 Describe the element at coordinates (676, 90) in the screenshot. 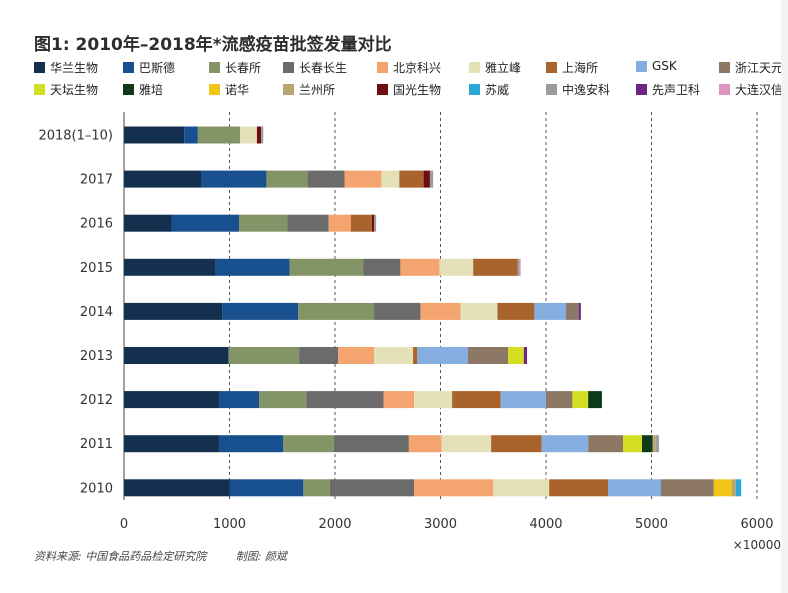

I see `legend-label: 先声卫科` at that location.